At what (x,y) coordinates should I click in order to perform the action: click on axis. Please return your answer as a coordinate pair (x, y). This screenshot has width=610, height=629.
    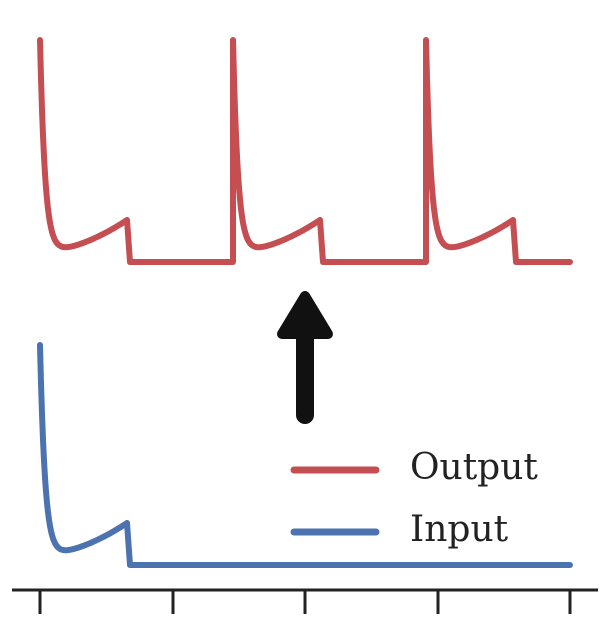
    Looking at the image, I should click on (305, 601).